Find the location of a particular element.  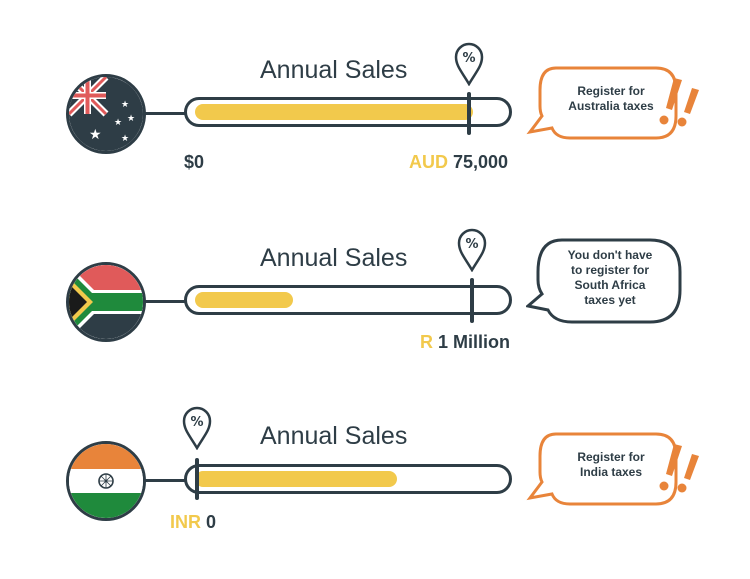

bubble-line: India taxes is located at coordinates (611, 472).